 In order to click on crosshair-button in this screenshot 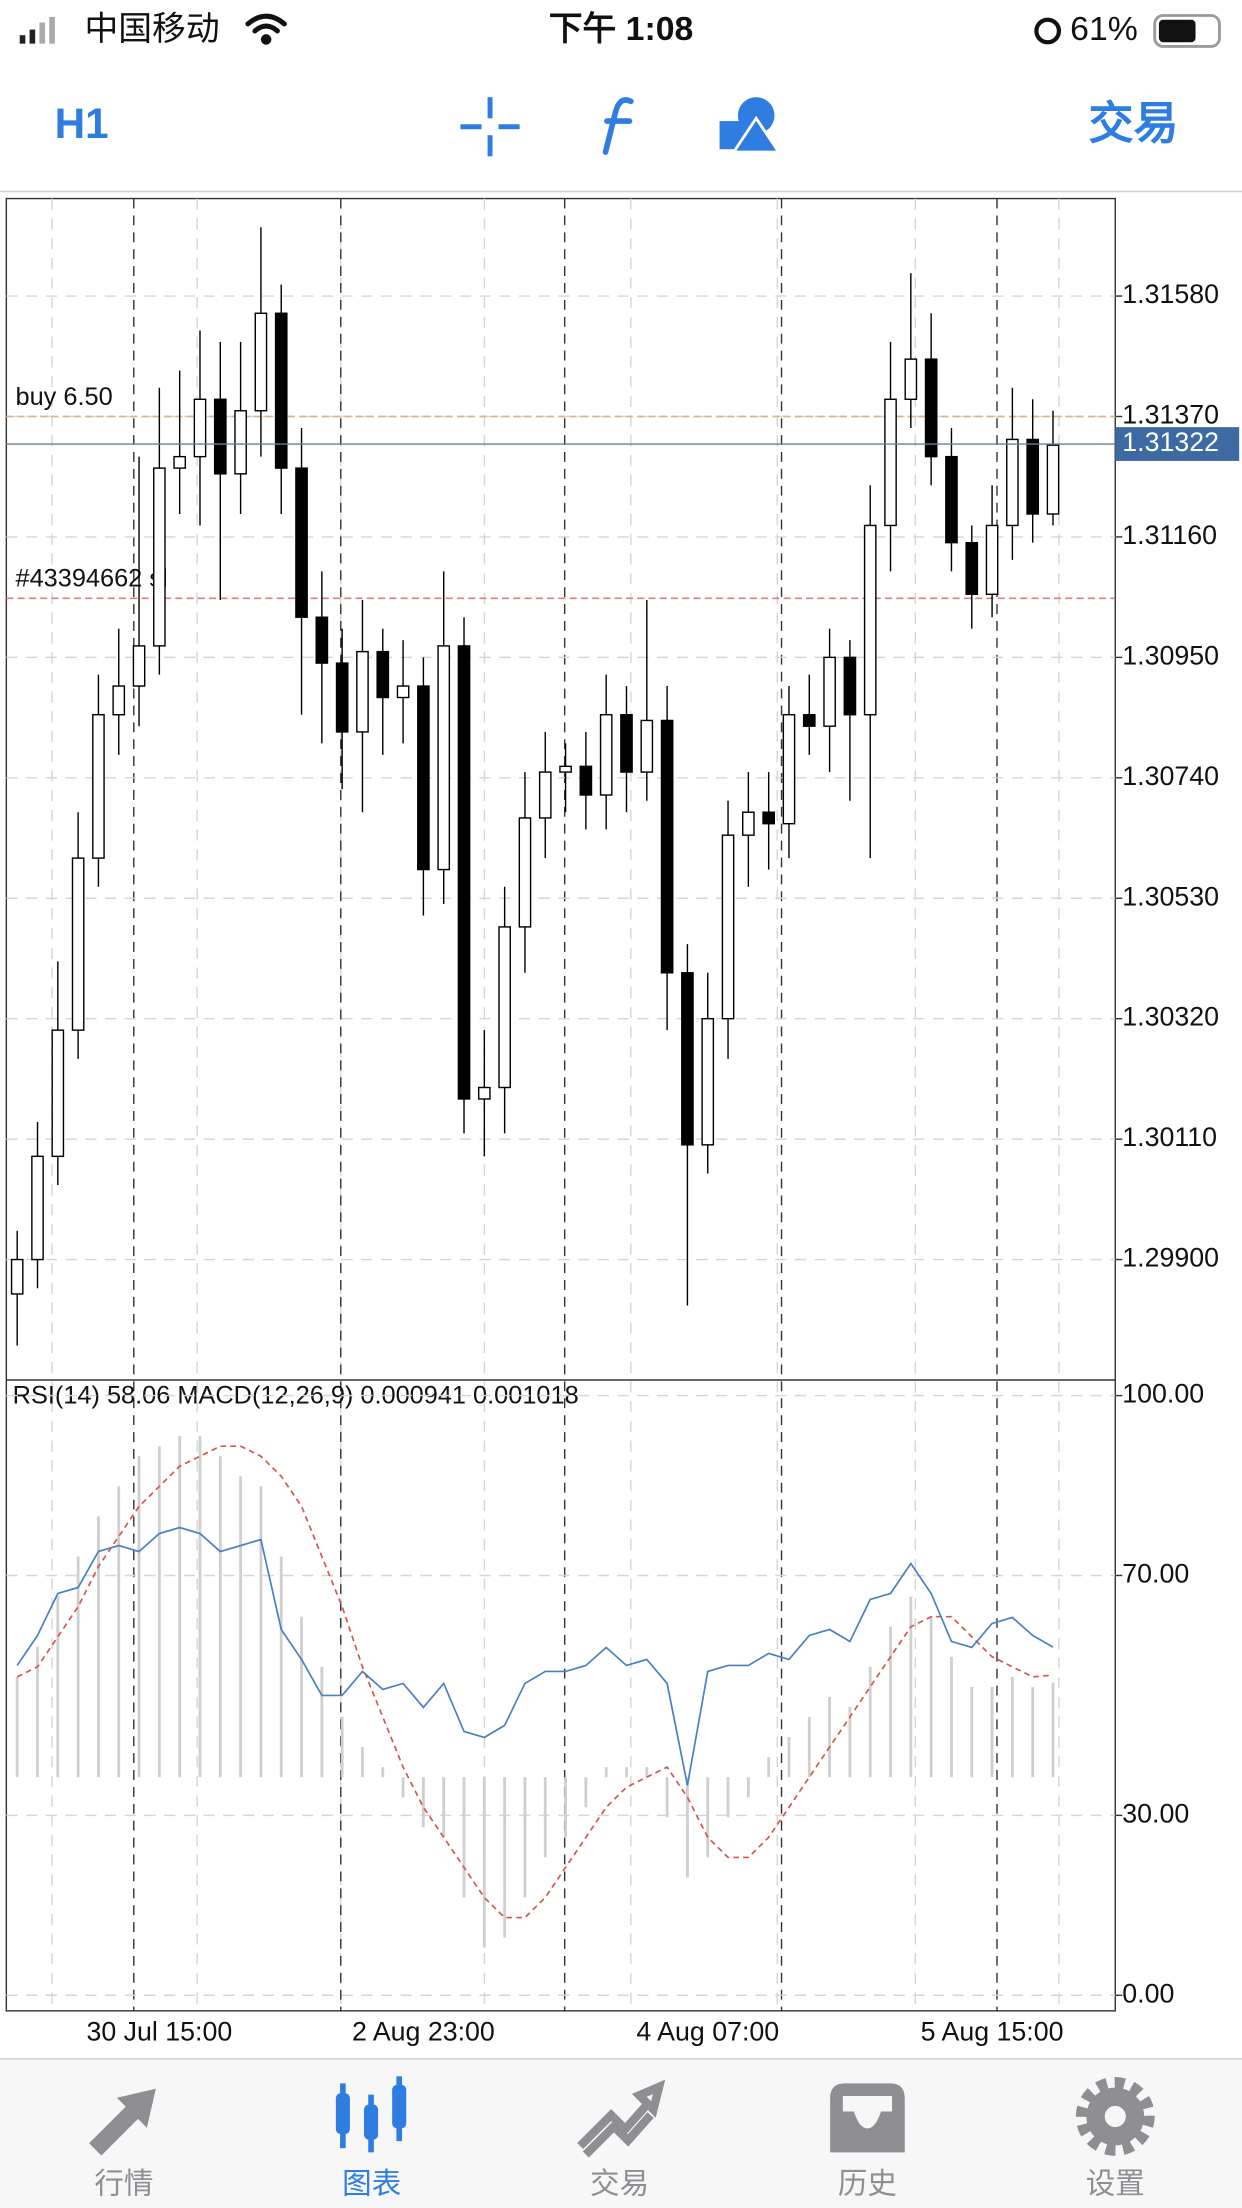, I will do `click(490, 127)`.